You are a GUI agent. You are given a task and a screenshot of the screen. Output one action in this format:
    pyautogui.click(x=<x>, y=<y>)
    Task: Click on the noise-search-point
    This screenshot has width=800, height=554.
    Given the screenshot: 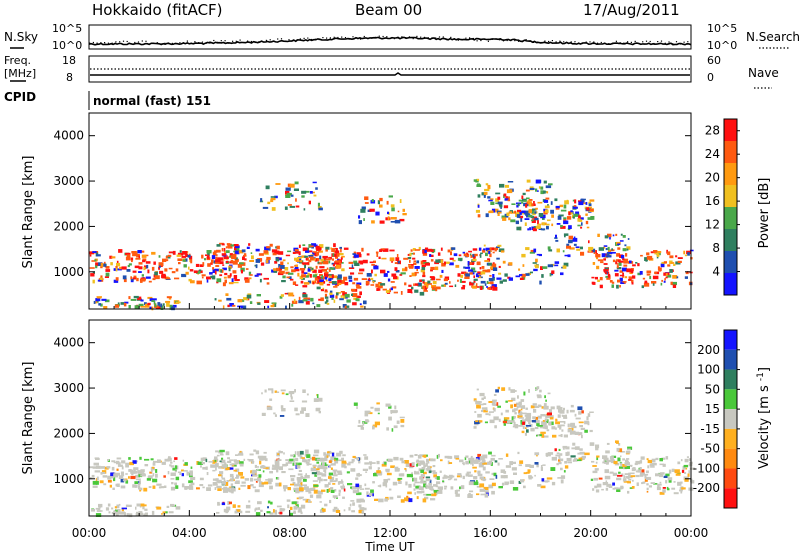 What is the action you would take?
    pyautogui.click(x=364, y=36)
    